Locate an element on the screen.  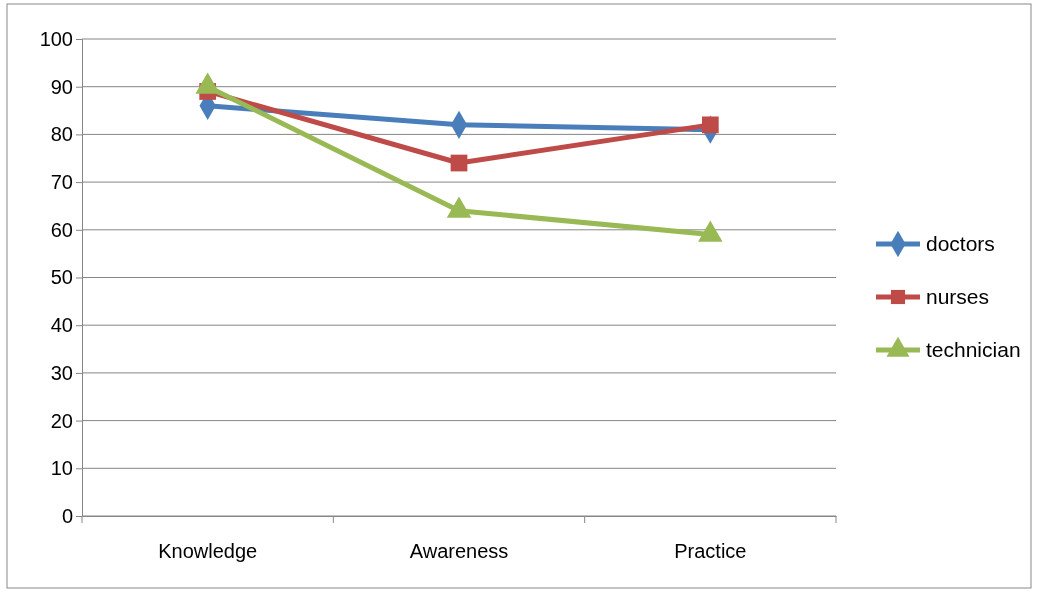
y-tick-label: 40 is located at coordinates (61, 325).